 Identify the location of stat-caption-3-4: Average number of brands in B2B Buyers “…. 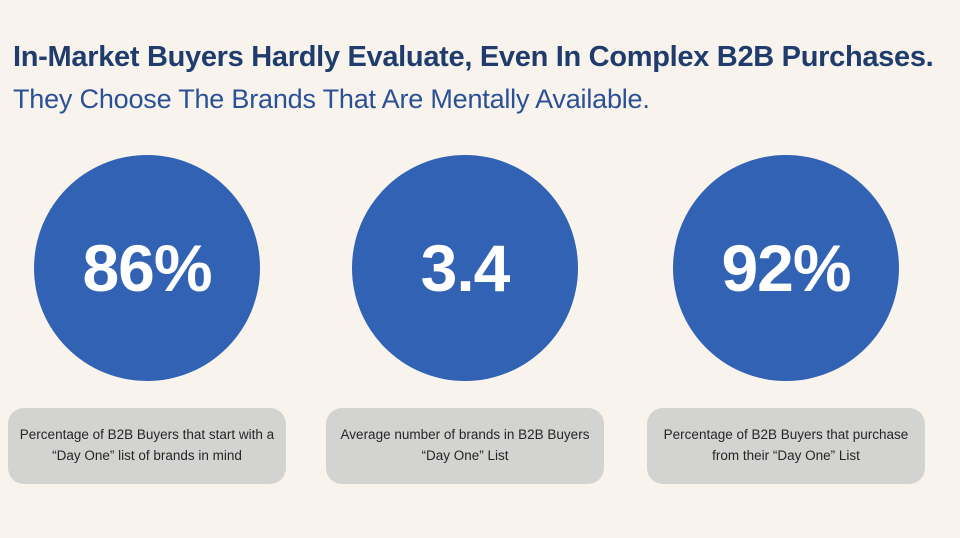
(465, 446).